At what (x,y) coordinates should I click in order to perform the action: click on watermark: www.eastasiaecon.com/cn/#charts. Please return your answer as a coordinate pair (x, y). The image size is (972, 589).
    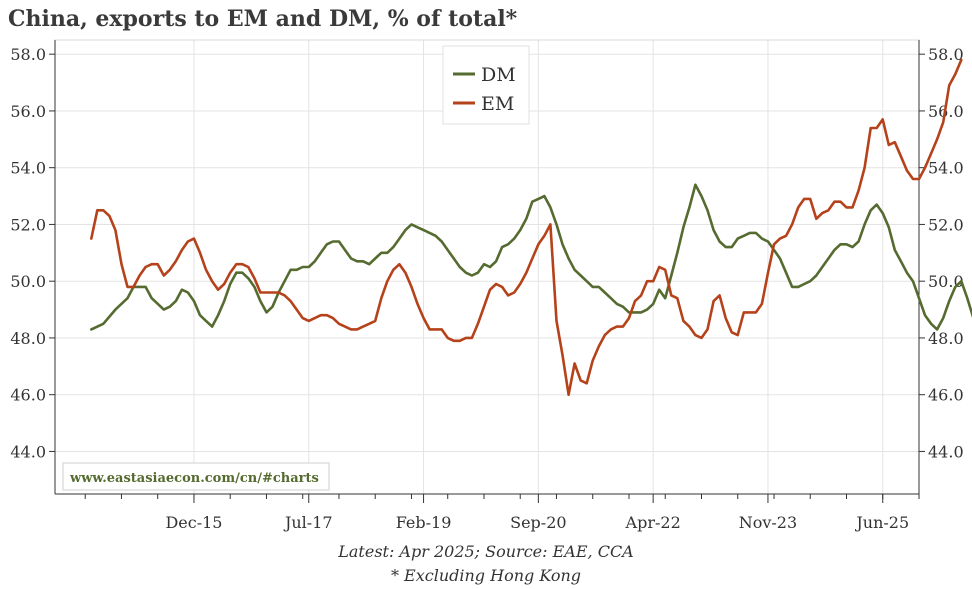
    Looking at the image, I should click on (196, 476).